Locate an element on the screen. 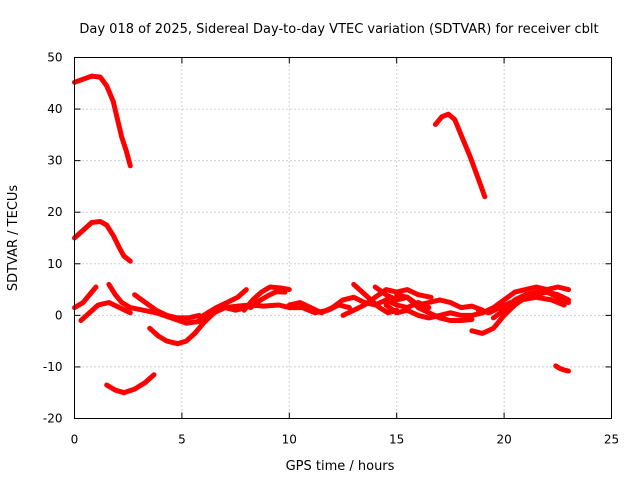 The image size is (640, 480). y-tick-label: 10 is located at coordinates (54, 264).